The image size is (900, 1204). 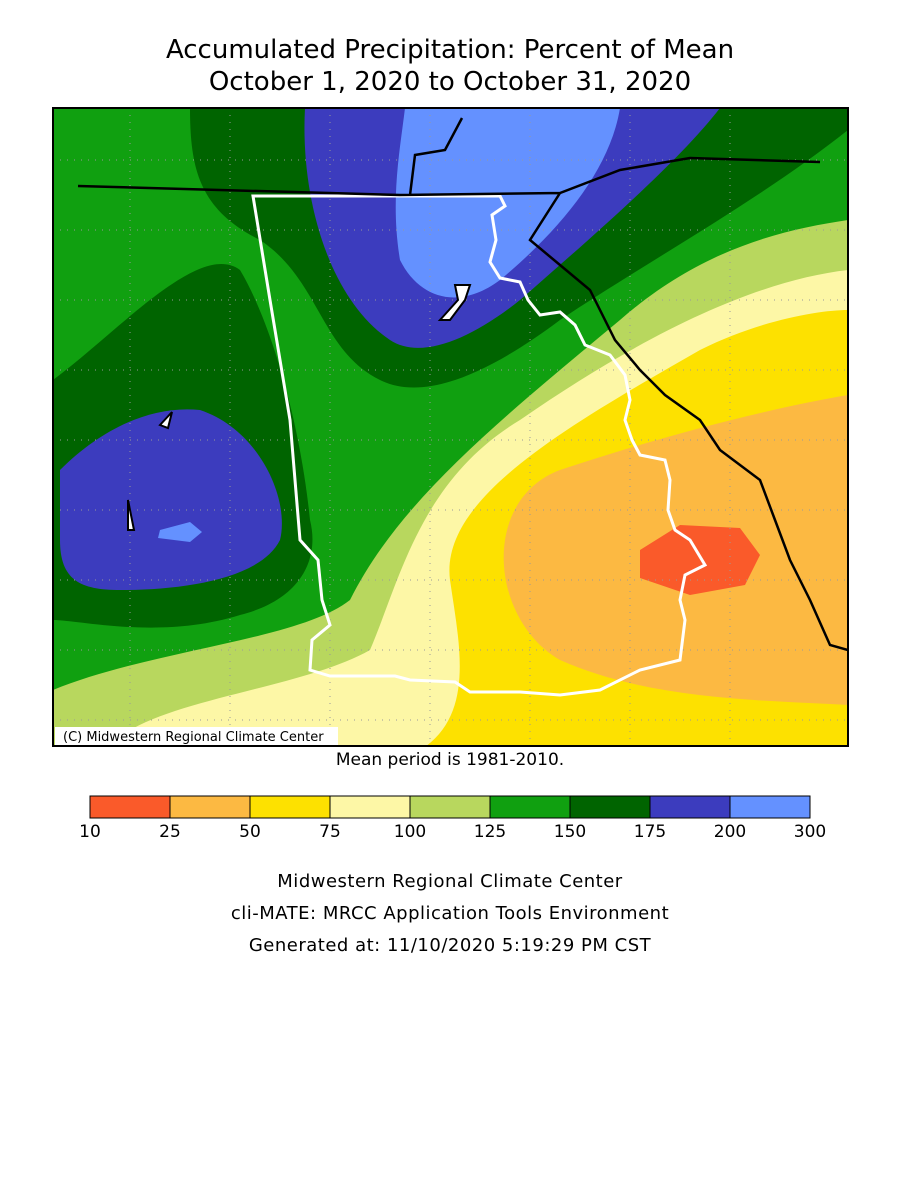 What do you see at coordinates (250, 832) in the screenshot?
I see `legend-tick-label: 50` at bounding box center [250, 832].